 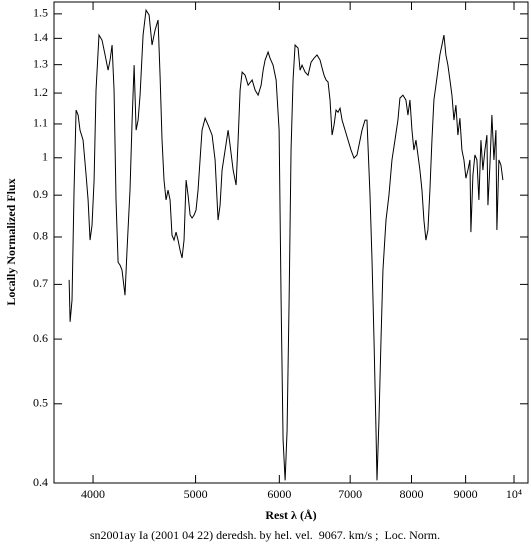 What do you see at coordinates (196, 494) in the screenshot?
I see `x-tick-label: 5000` at bounding box center [196, 494].